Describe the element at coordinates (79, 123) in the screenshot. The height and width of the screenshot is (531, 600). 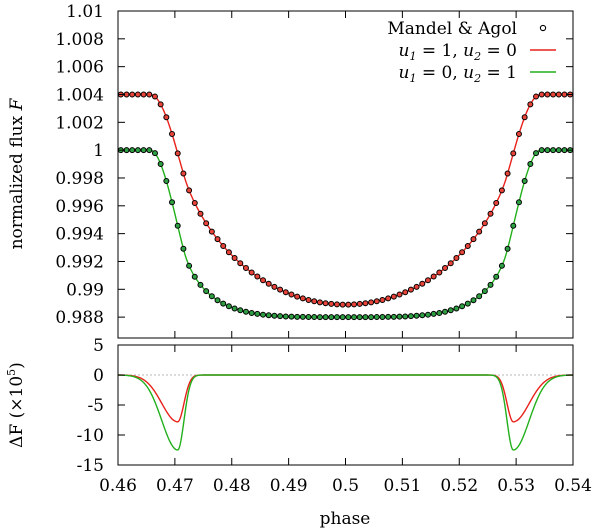
I see `flux-y-tick-label: 1.002` at that location.